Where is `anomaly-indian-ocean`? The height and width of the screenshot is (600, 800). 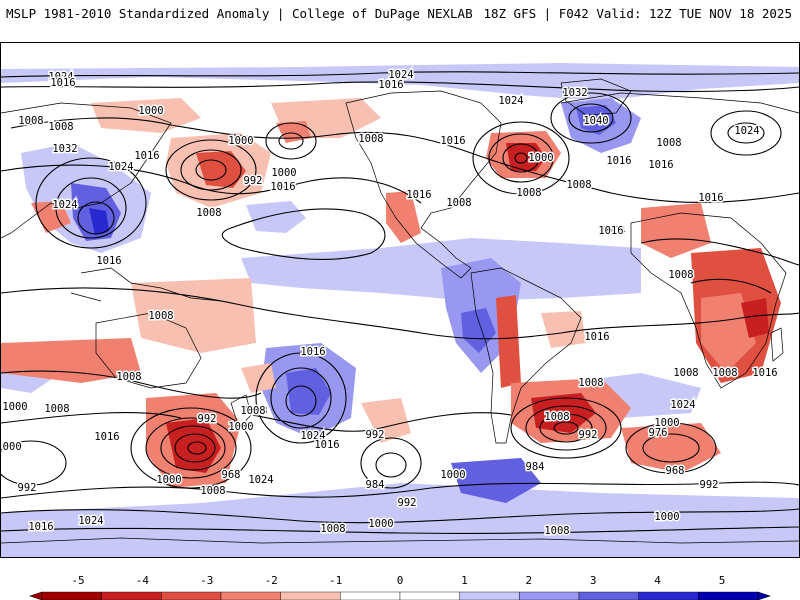 anomaly-indian-ocean is located at coordinates (71, 360).